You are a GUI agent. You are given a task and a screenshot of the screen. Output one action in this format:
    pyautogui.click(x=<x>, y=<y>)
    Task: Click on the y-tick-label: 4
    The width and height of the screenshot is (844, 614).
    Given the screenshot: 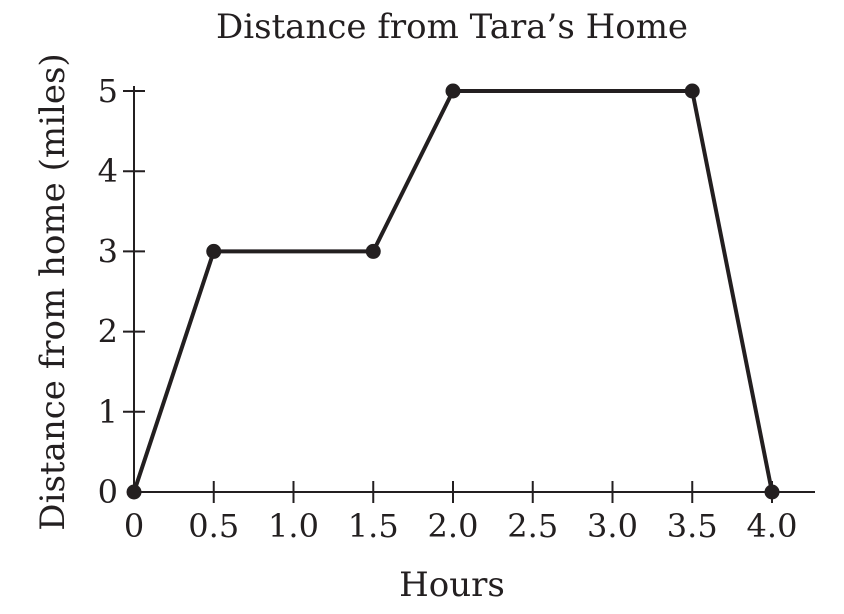 What is the action you would take?
    pyautogui.click(x=108, y=171)
    